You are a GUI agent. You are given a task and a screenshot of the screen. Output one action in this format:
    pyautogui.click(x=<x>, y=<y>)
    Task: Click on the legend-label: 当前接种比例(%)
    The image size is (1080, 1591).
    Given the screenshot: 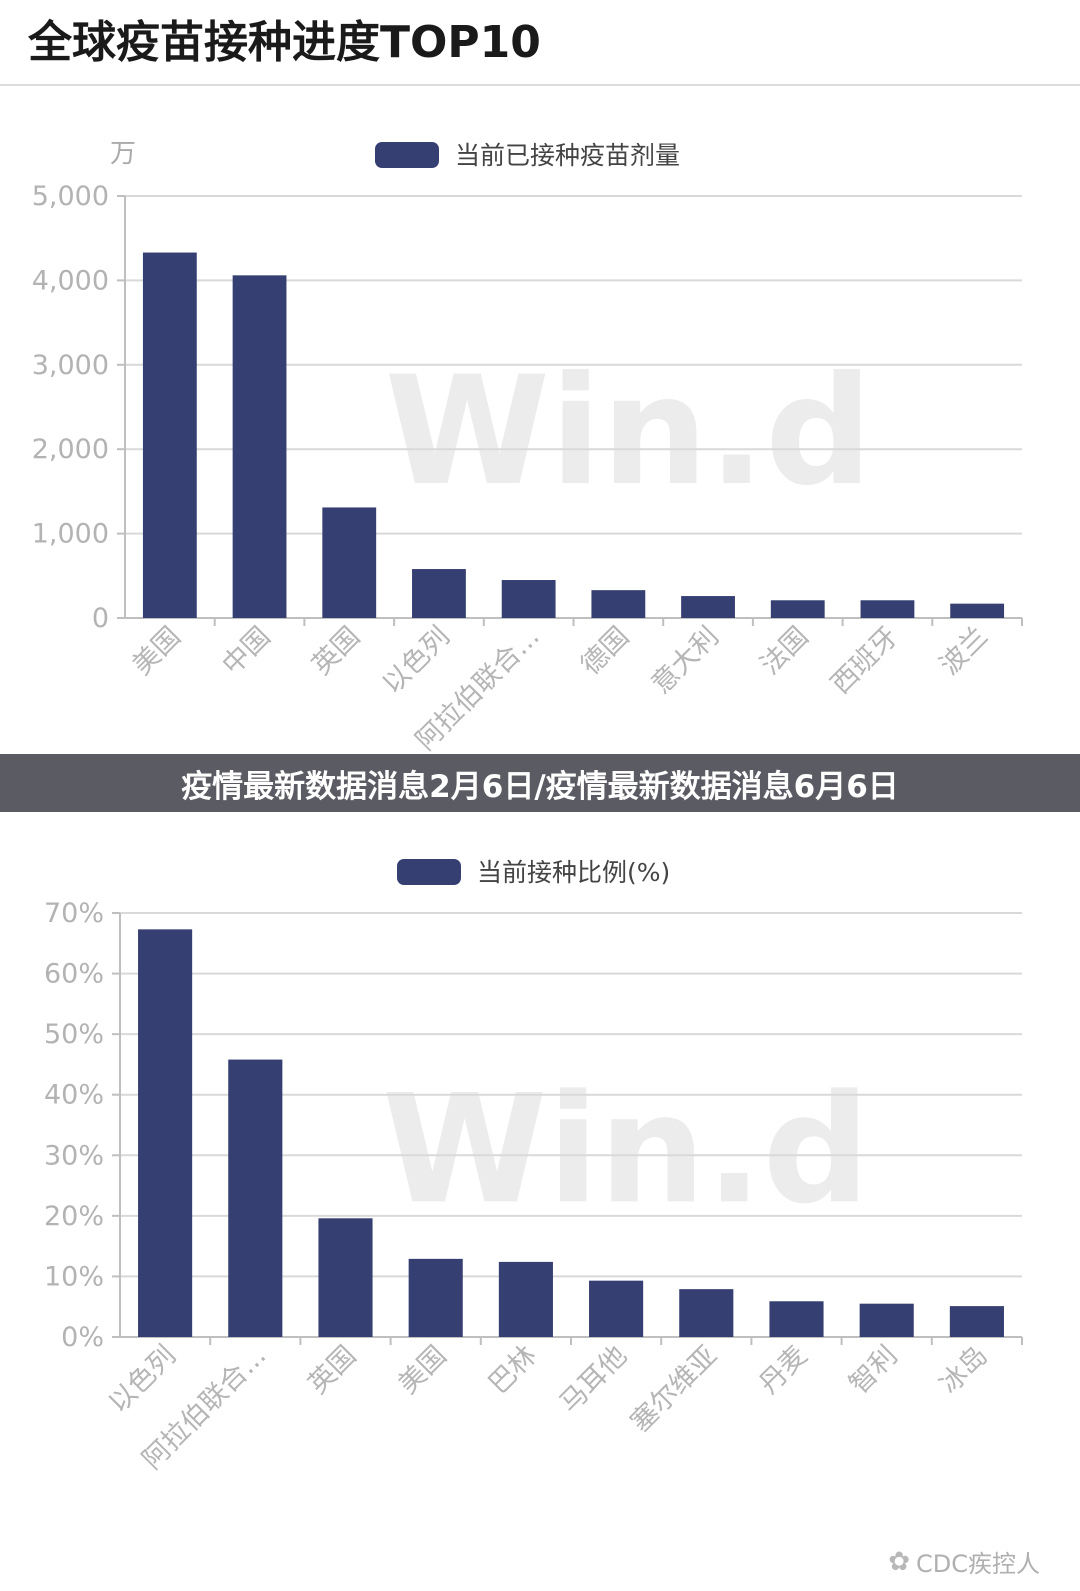 What is the action you would take?
    pyautogui.click(x=573, y=872)
    